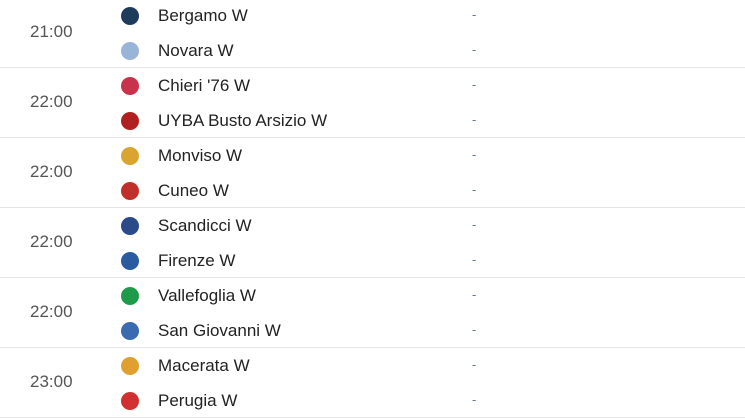 The image size is (745, 418). I want to click on home-team: Macerata W, so click(184, 366).